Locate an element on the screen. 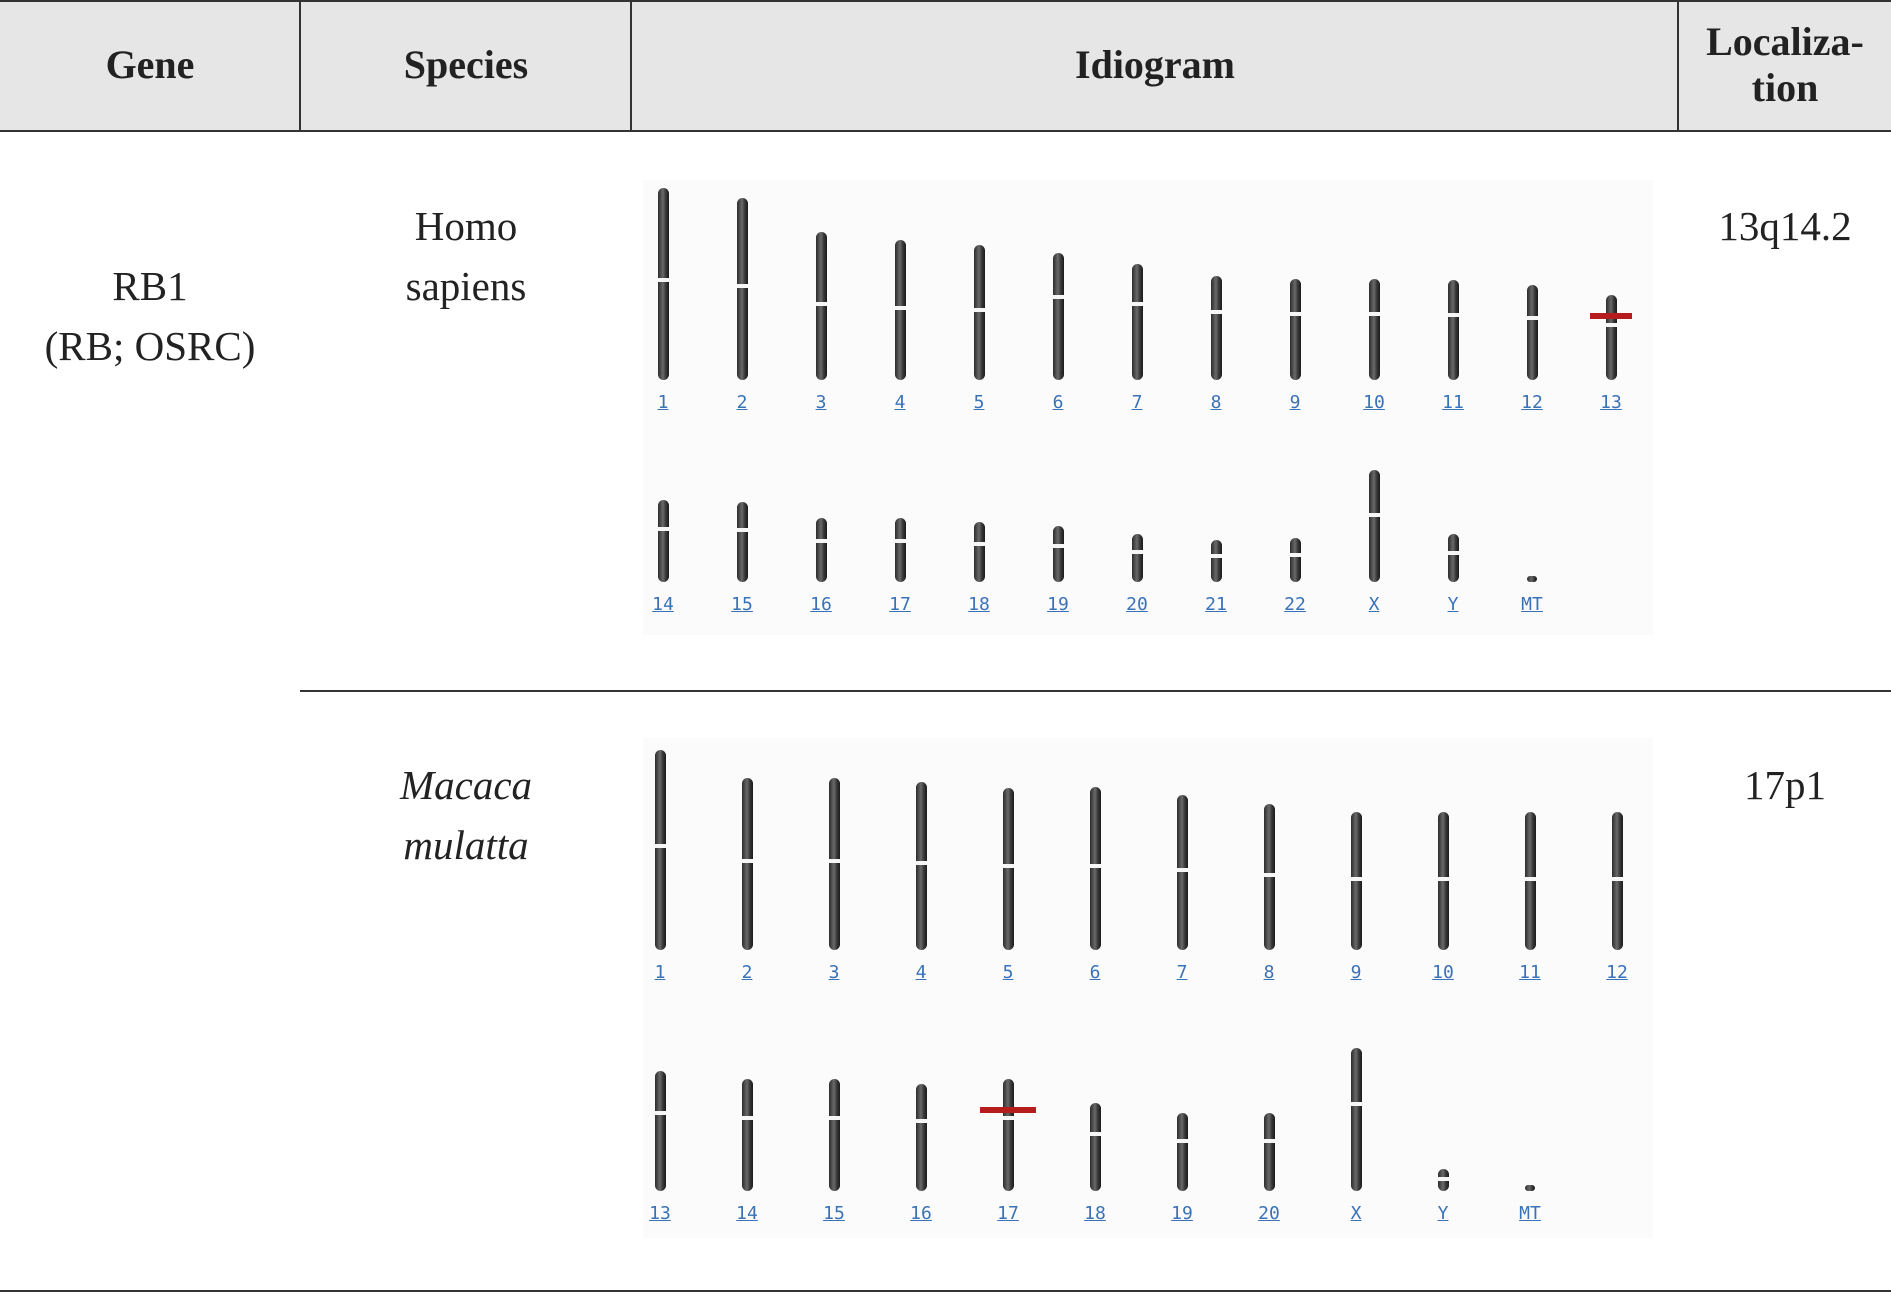 The image size is (1891, 1293). header-localization: Localiza- tion is located at coordinates (1785, 64).